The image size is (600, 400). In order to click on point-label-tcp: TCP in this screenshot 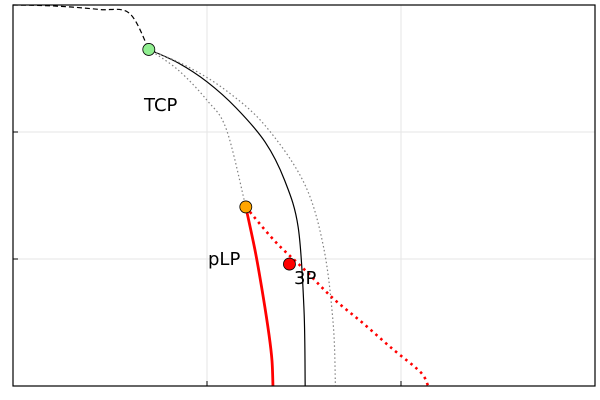, I will do `click(160, 105)`.